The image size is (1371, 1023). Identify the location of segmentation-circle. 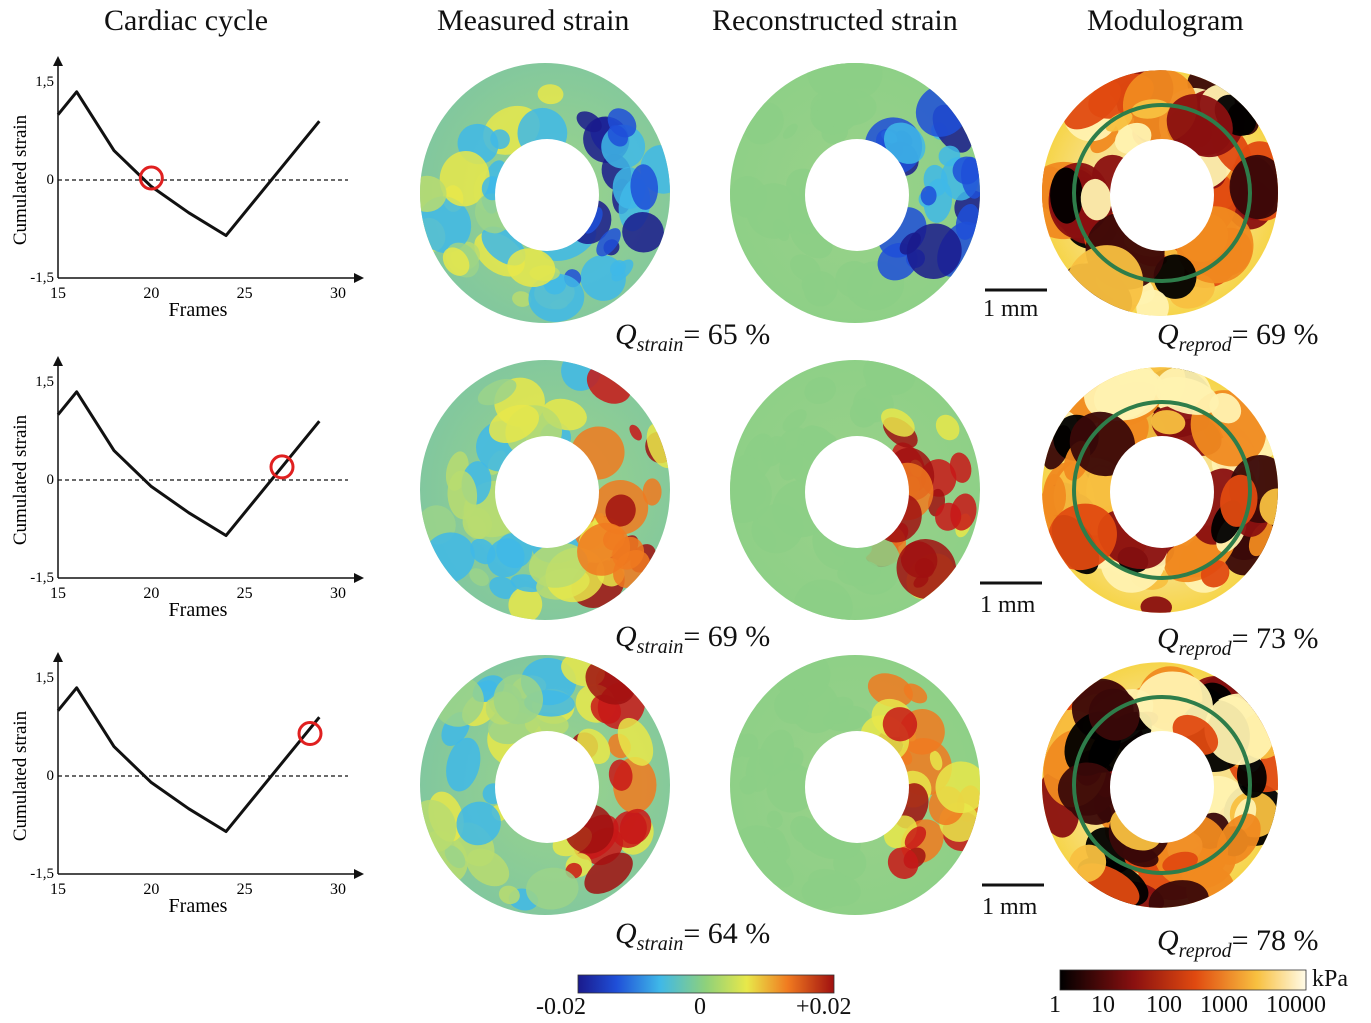
(1162, 193).